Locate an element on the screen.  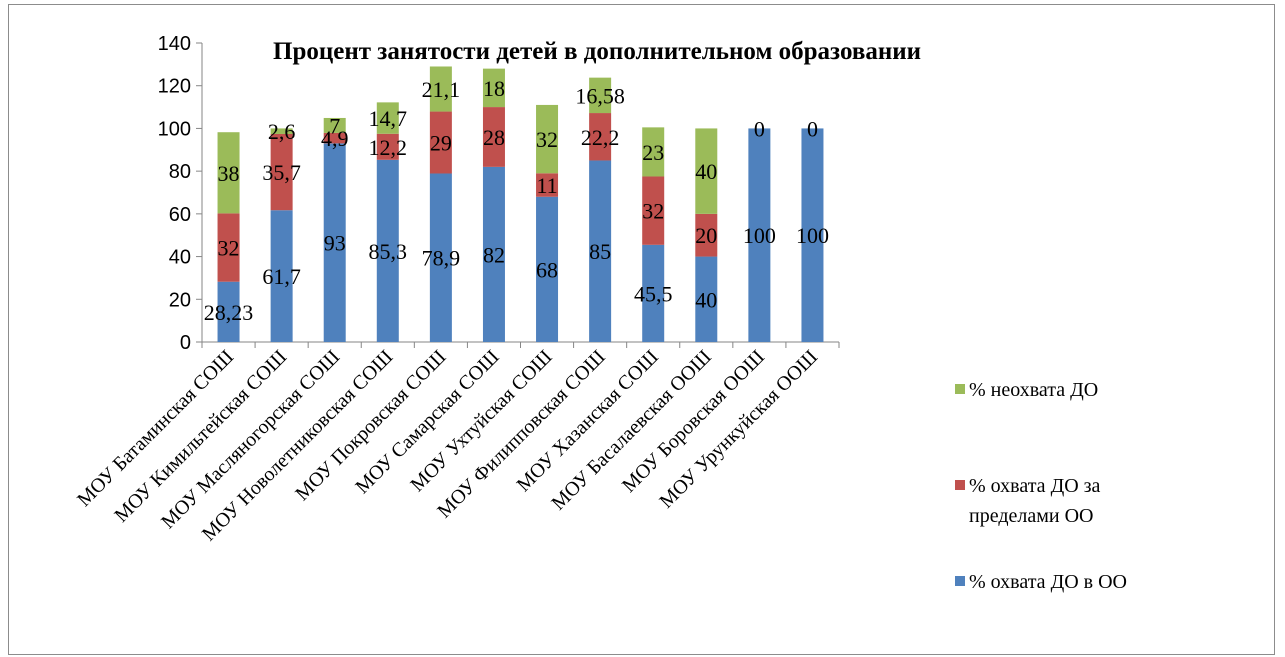
data-label: 68 is located at coordinates (547, 269).